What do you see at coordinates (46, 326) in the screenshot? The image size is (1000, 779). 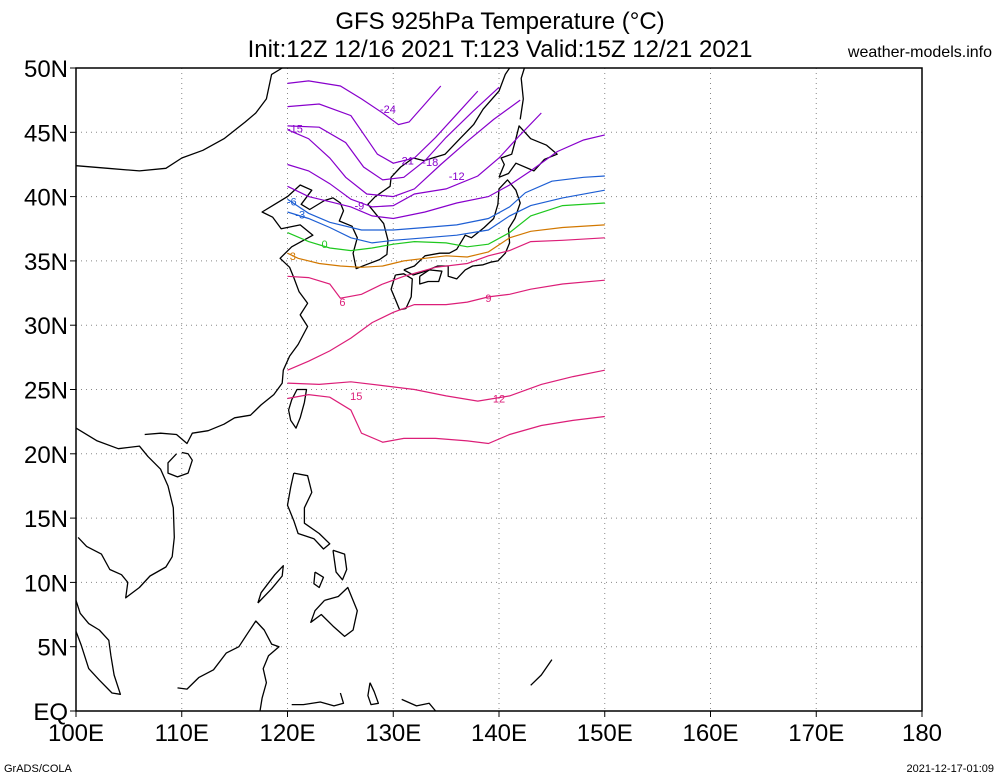 I see `lat-tick-label: 30N` at bounding box center [46, 326].